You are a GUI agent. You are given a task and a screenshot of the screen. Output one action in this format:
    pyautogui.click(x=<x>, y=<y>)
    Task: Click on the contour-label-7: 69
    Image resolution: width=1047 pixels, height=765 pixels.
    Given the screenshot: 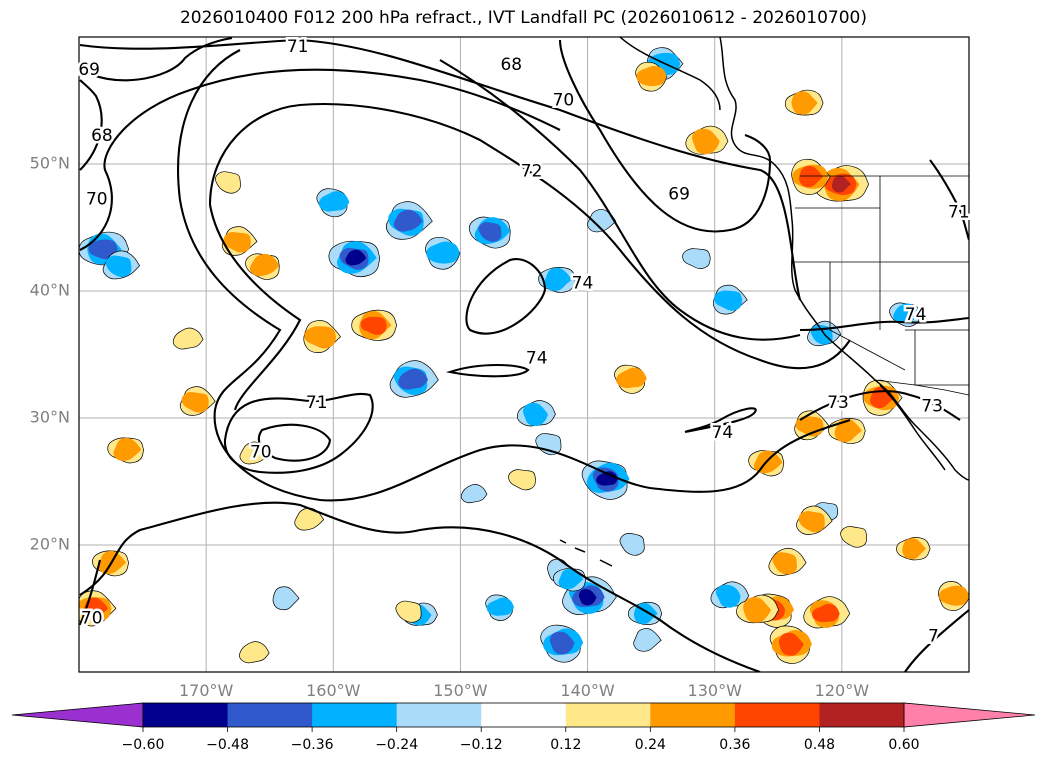 What is the action you would take?
    pyautogui.click(x=679, y=194)
    